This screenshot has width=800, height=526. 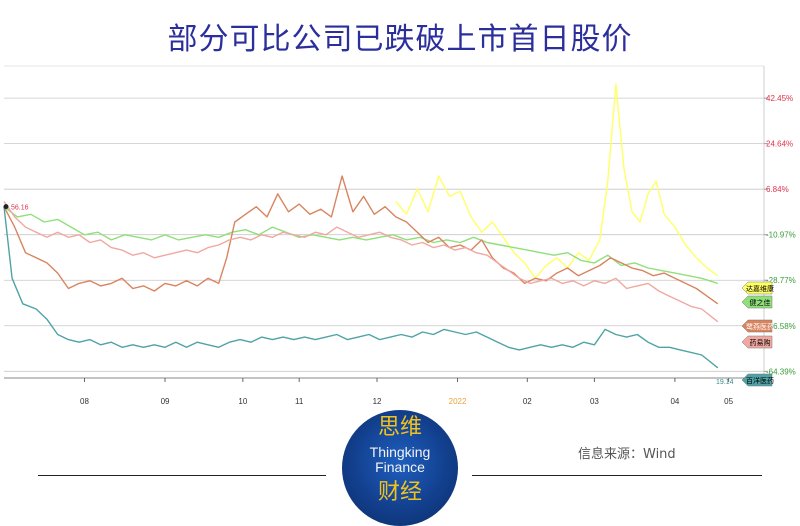 I want to click on series-tag: 鹭燕医药, so click(x=757, y=326).